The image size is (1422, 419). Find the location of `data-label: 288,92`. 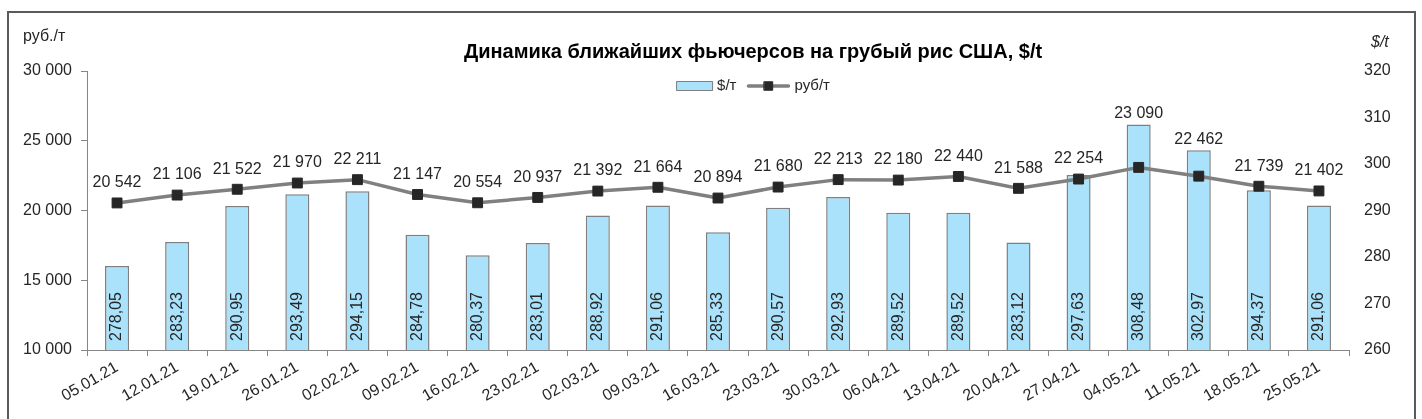

data-label: 288,92 is located at coordinates (597, 316).